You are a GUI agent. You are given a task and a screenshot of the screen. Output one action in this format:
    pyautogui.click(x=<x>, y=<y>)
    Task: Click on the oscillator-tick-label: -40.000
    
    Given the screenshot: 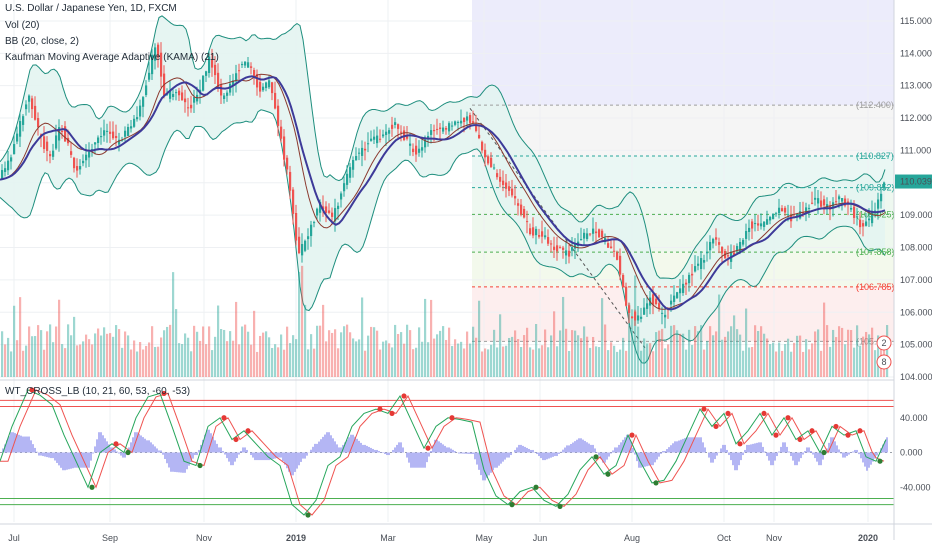 What is the action you would take?
    pyautogui.click(x=915, y=487)
    